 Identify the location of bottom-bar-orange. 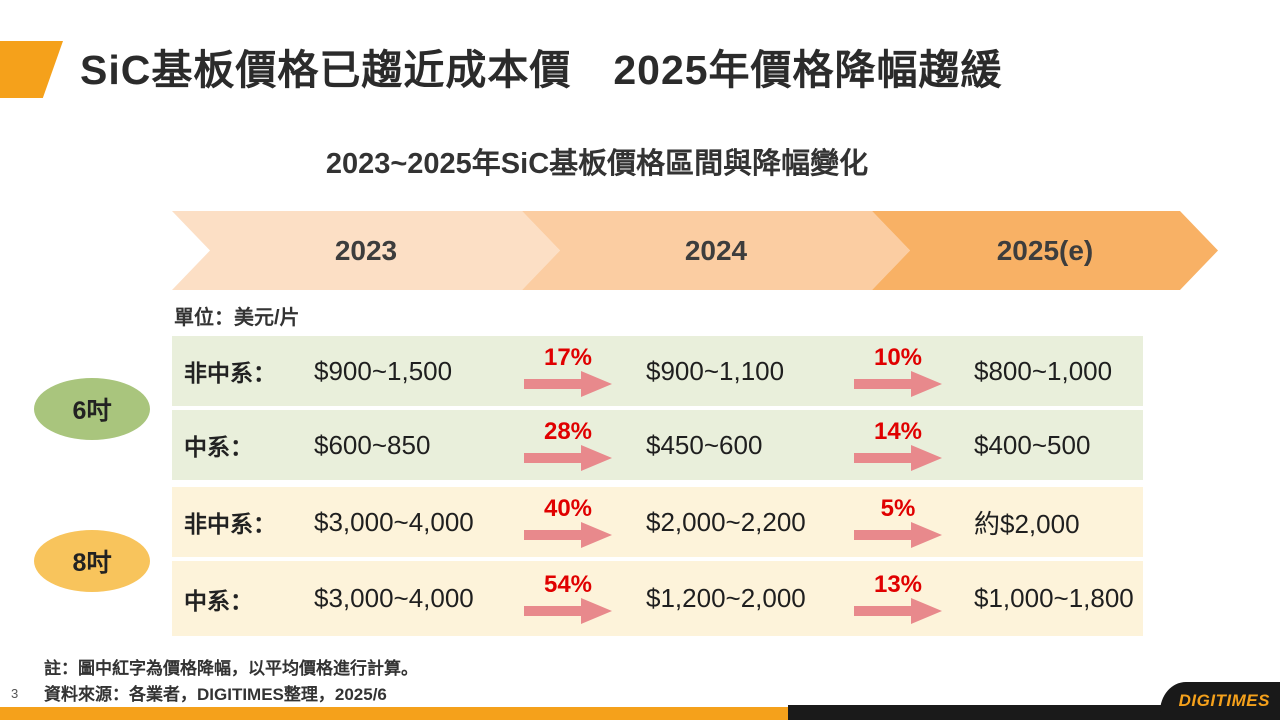
(394, 713).